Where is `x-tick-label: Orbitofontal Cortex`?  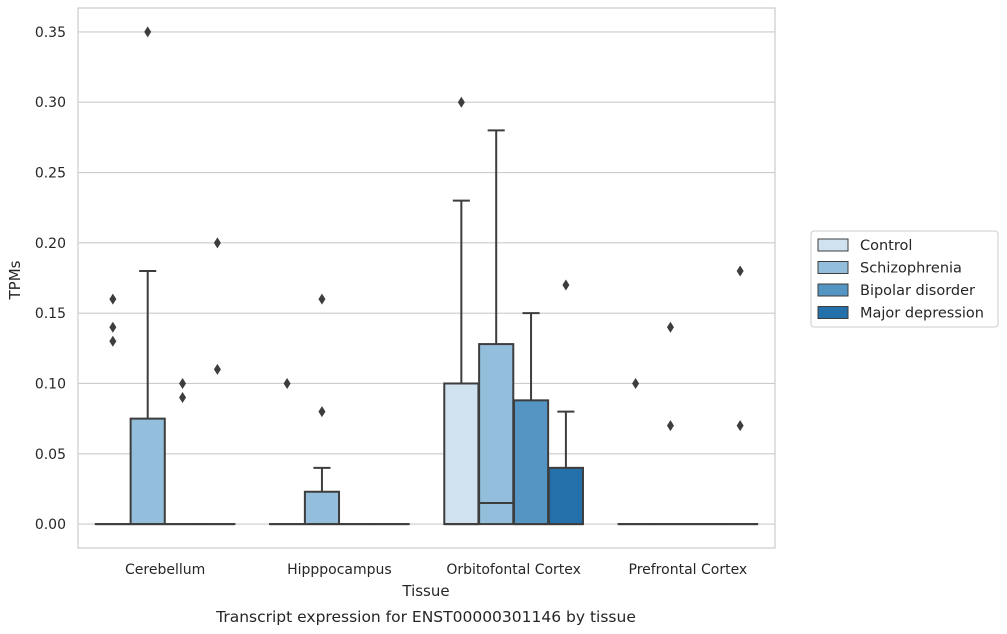 x-tick-label: Orbitofontal Cortex is located at coordinates (513, 570).